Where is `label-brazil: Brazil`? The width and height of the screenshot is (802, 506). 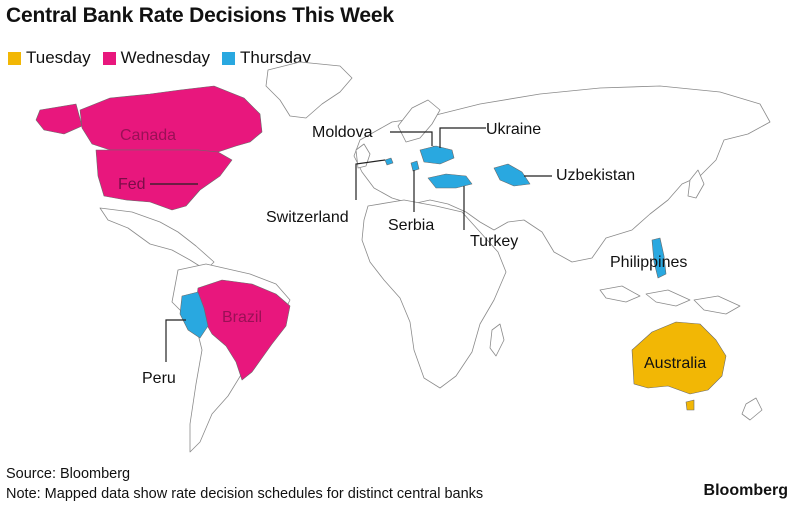 label-brazil: Brazil is located at coordinates (242, 317).